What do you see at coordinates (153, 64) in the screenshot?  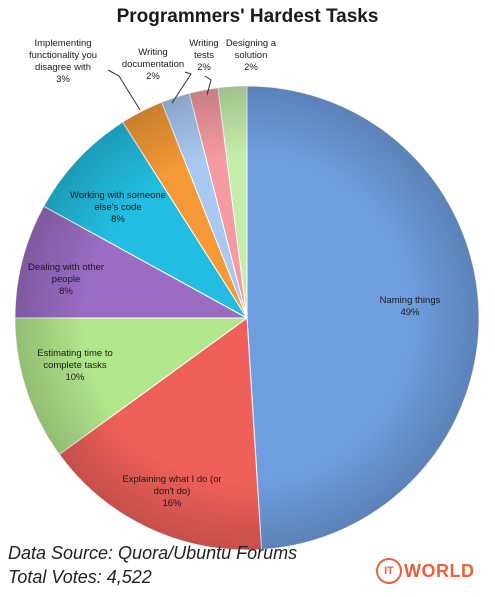 I see `slice-label-6: Writing documentation 2%` at bounding box center [153, 64].